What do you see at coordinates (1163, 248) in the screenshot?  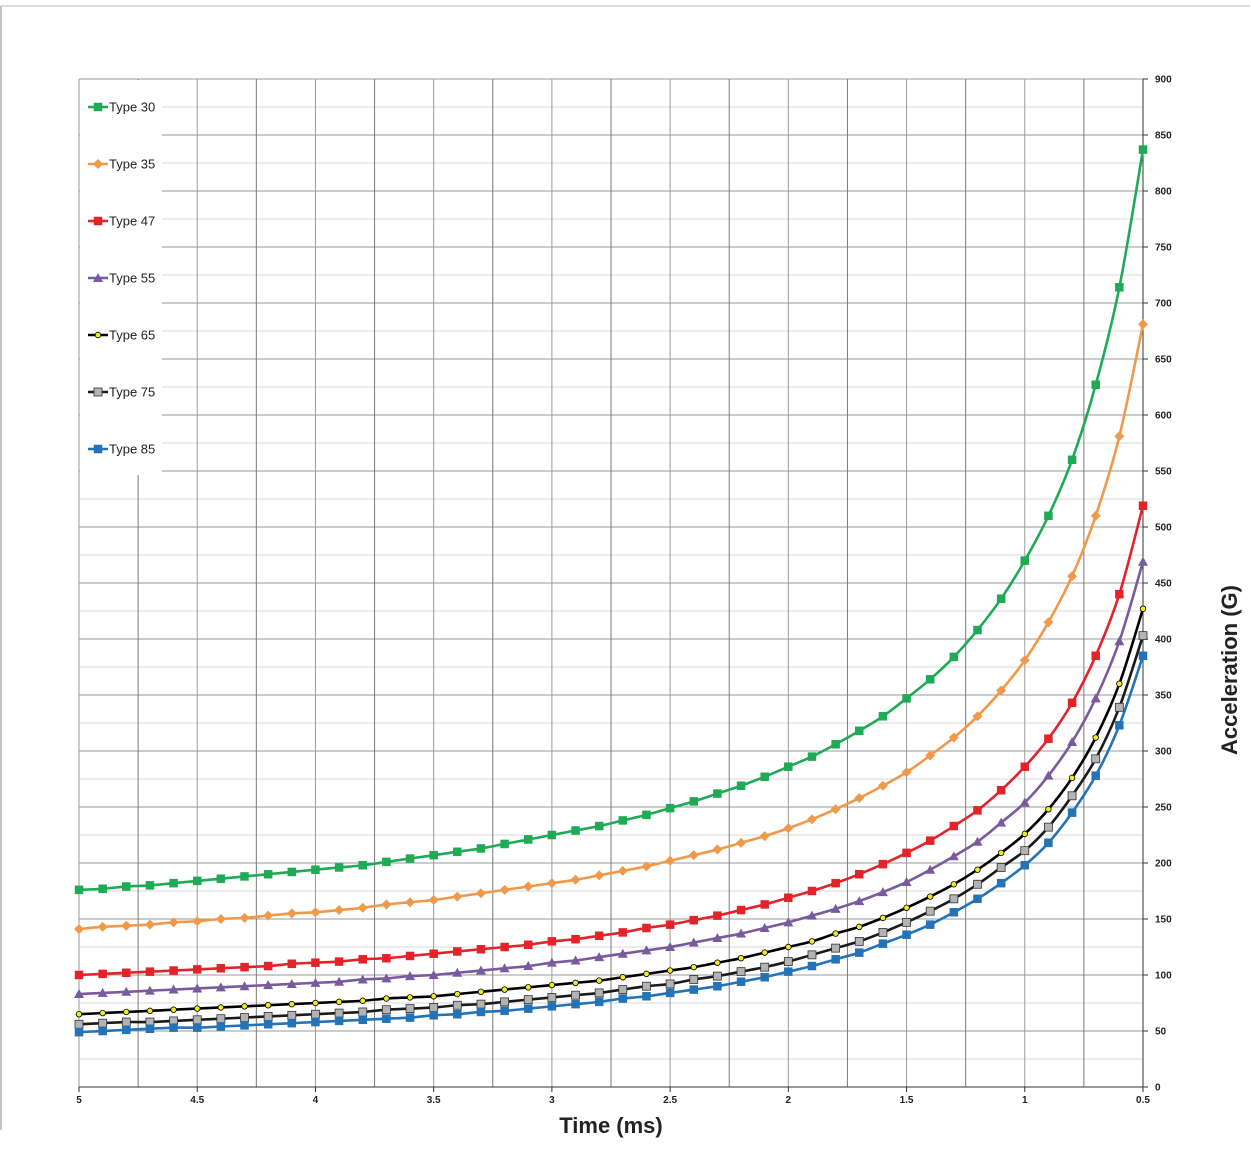 I see `y-tick-label: 750` at bounding box center [1163, 248].